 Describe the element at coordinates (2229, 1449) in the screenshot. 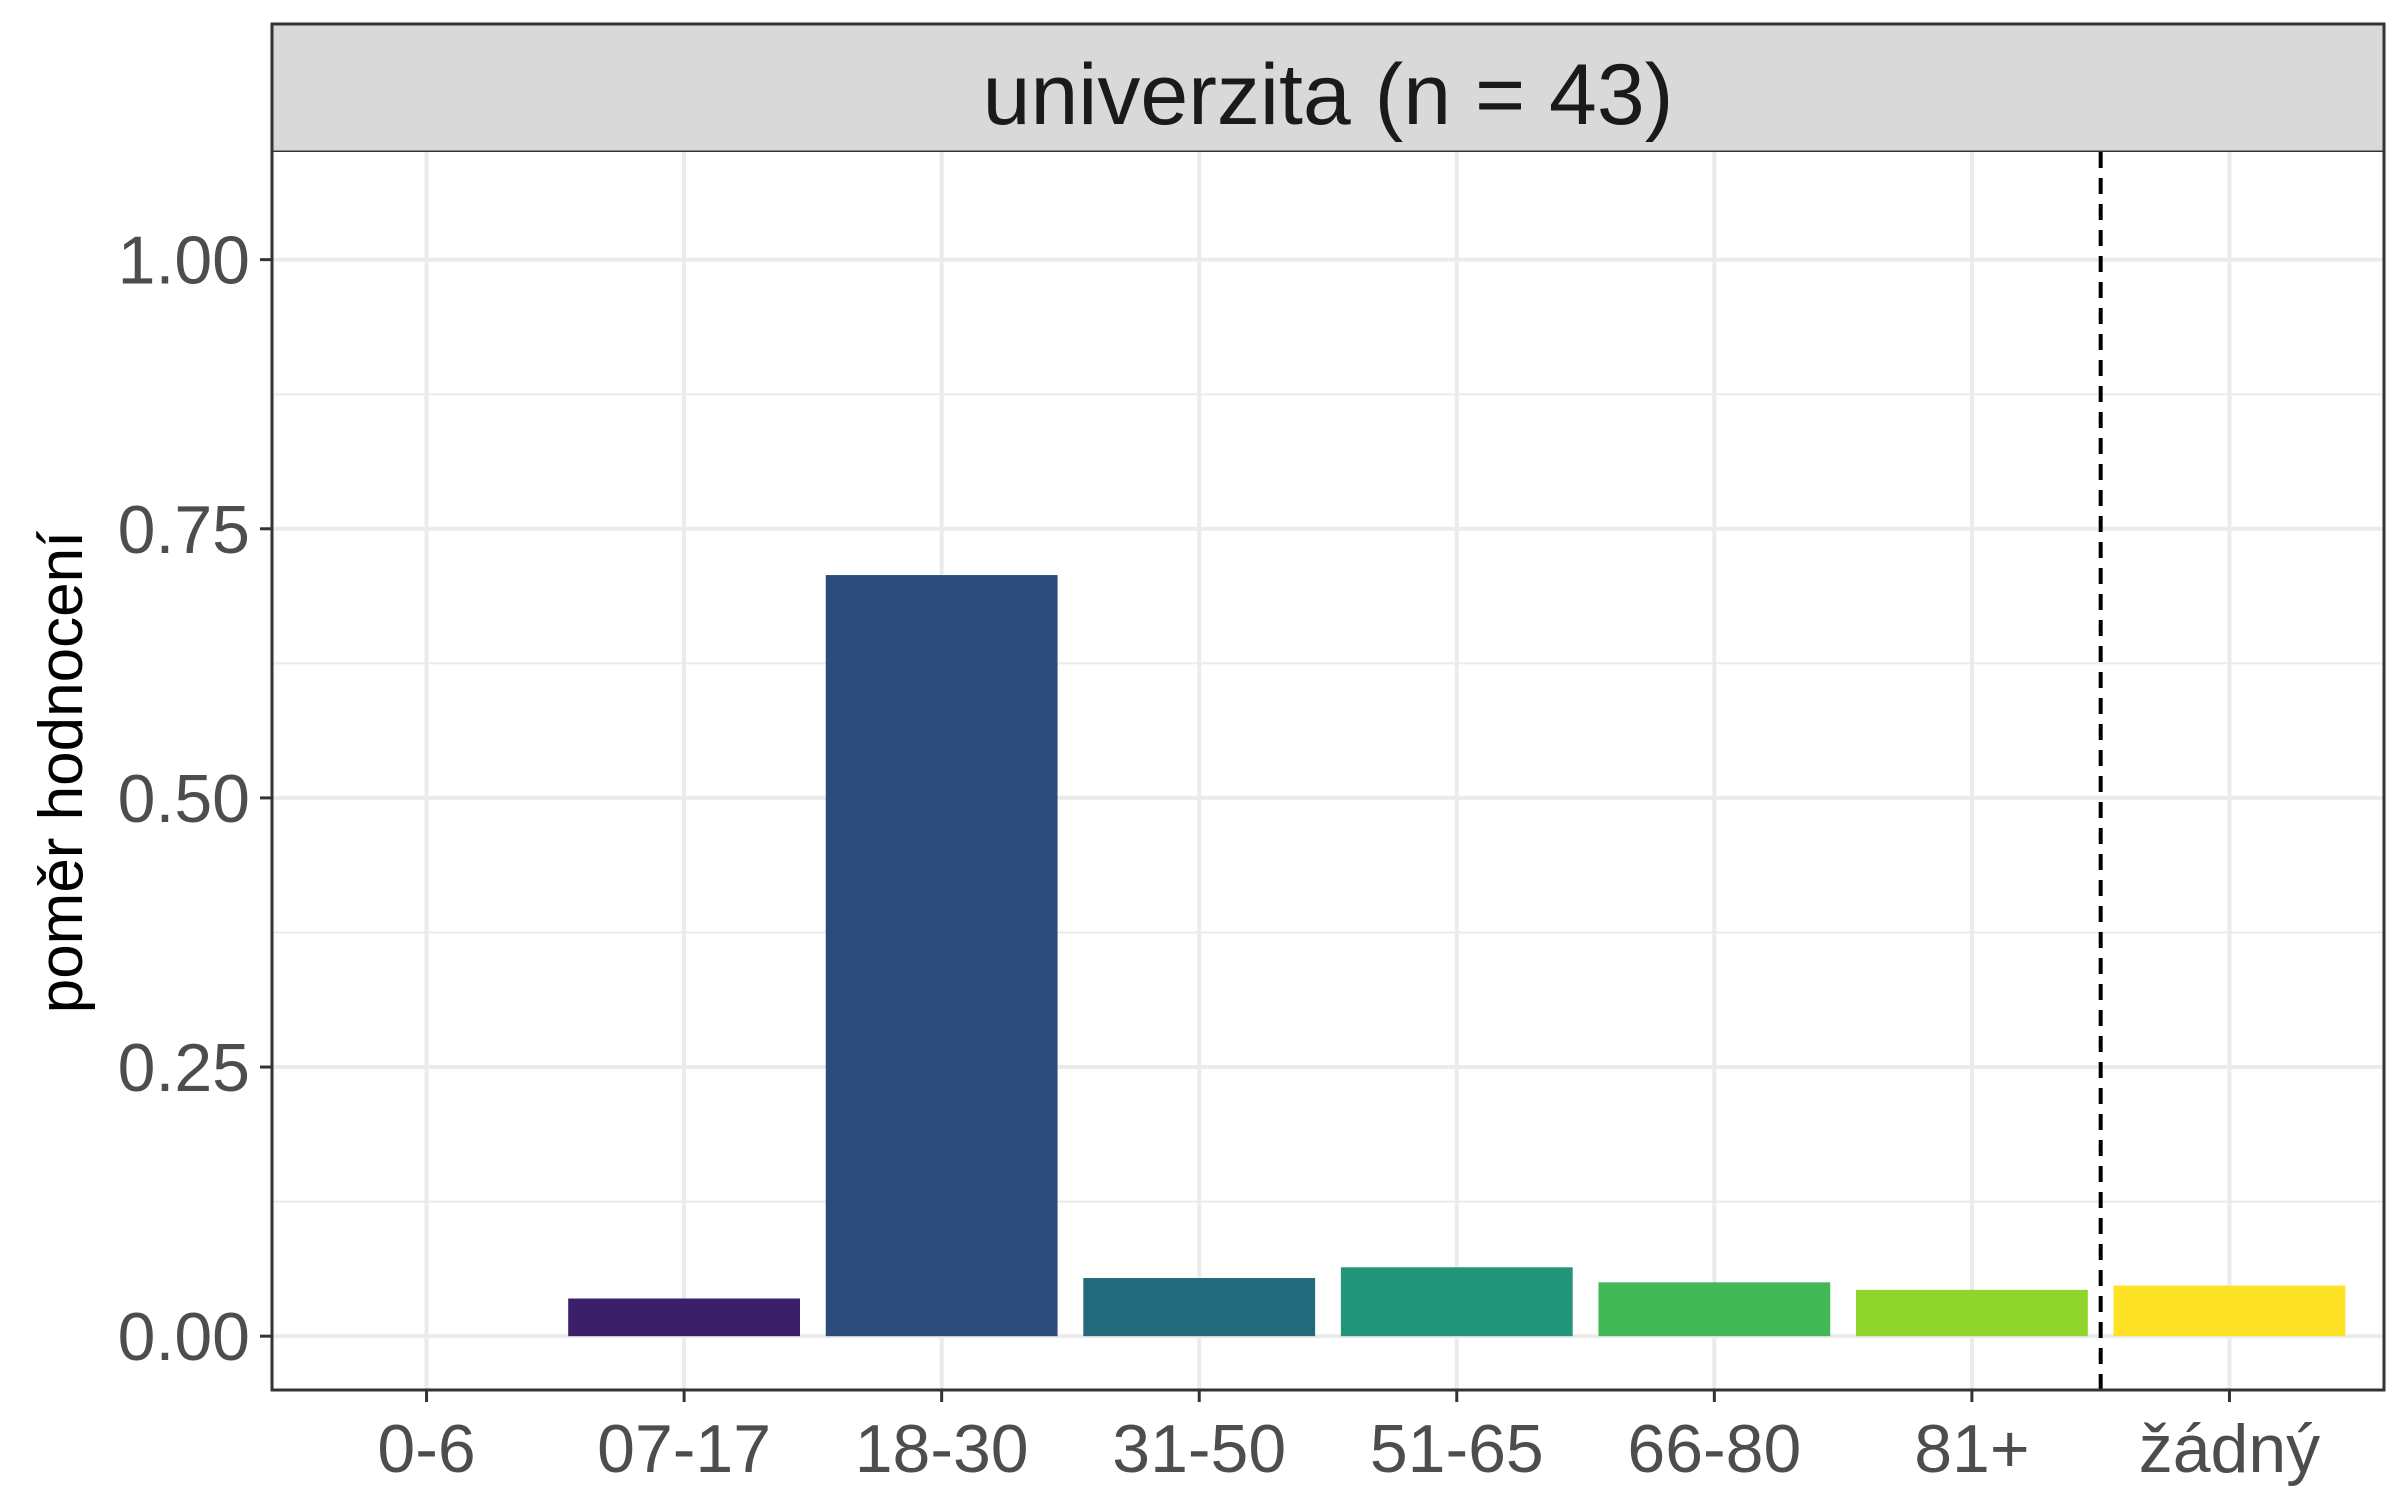

I see `x-tick-label: žádný` at that location.